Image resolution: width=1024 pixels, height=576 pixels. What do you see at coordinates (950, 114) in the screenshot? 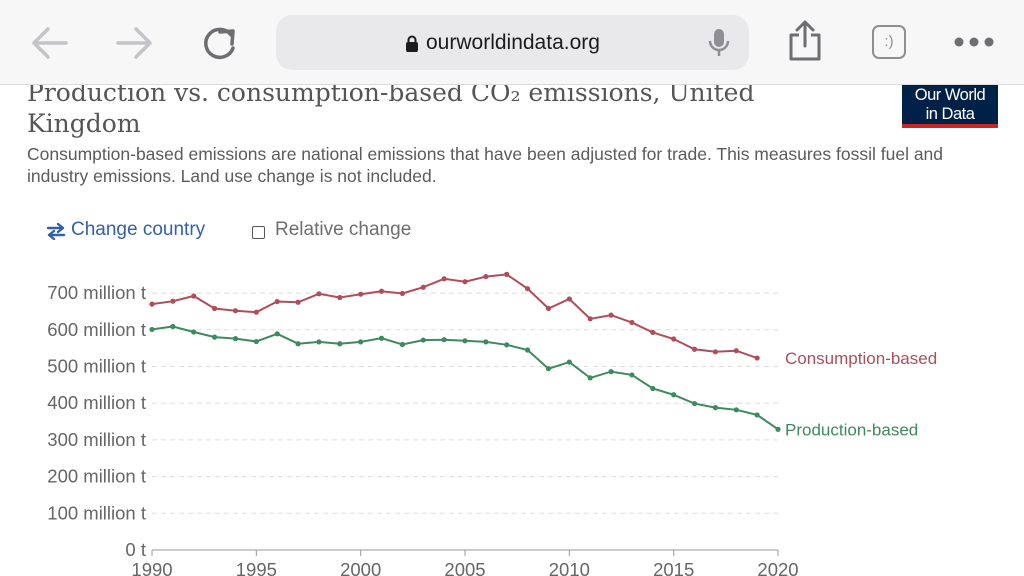
I see `logo-line-2: in Data` at bounding box center [950, 114].